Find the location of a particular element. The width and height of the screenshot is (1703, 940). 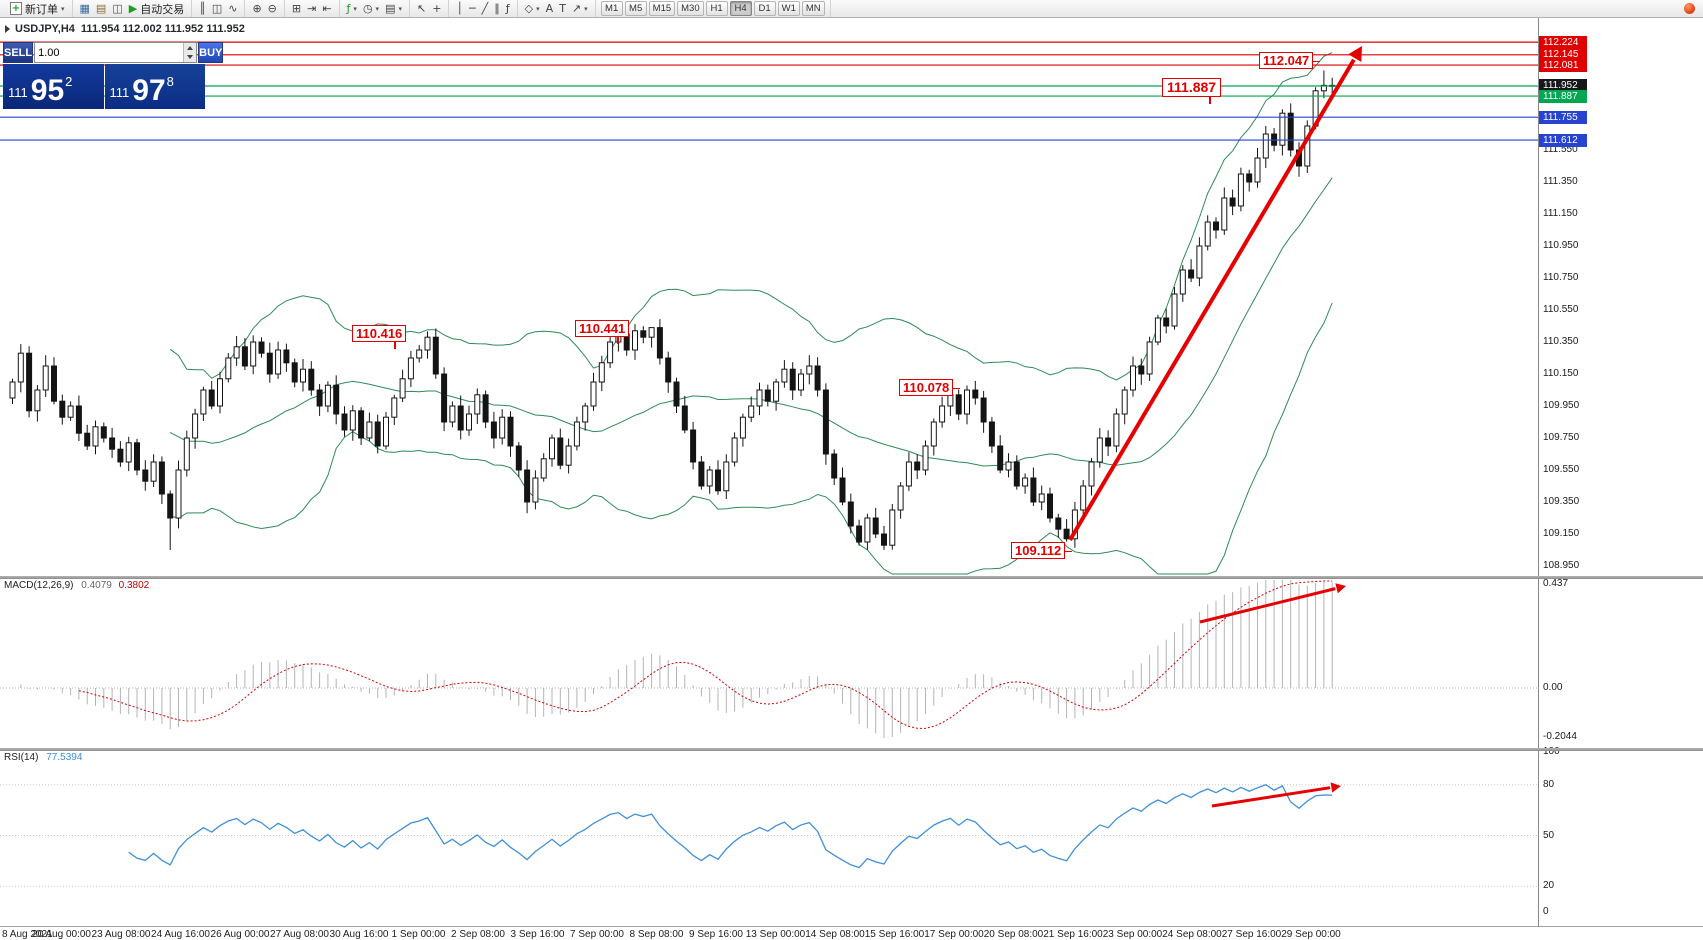

time-axis-label: 20 Aug 00:00 is located at coordinates (61, 934).